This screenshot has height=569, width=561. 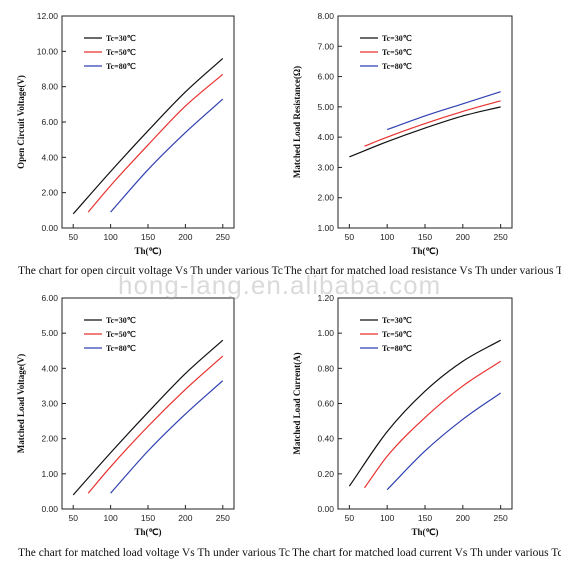 I want to click on y-tick-label: 0.20, so click(x=325, y=474).